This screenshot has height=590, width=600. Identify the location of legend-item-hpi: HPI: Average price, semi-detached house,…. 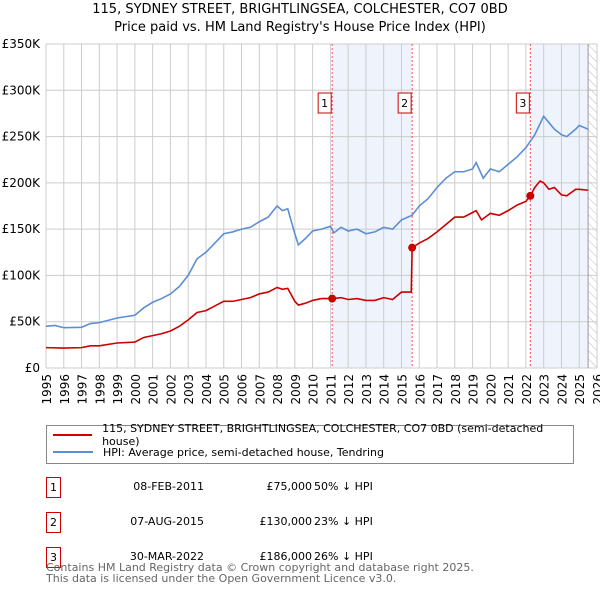
(218, 452).